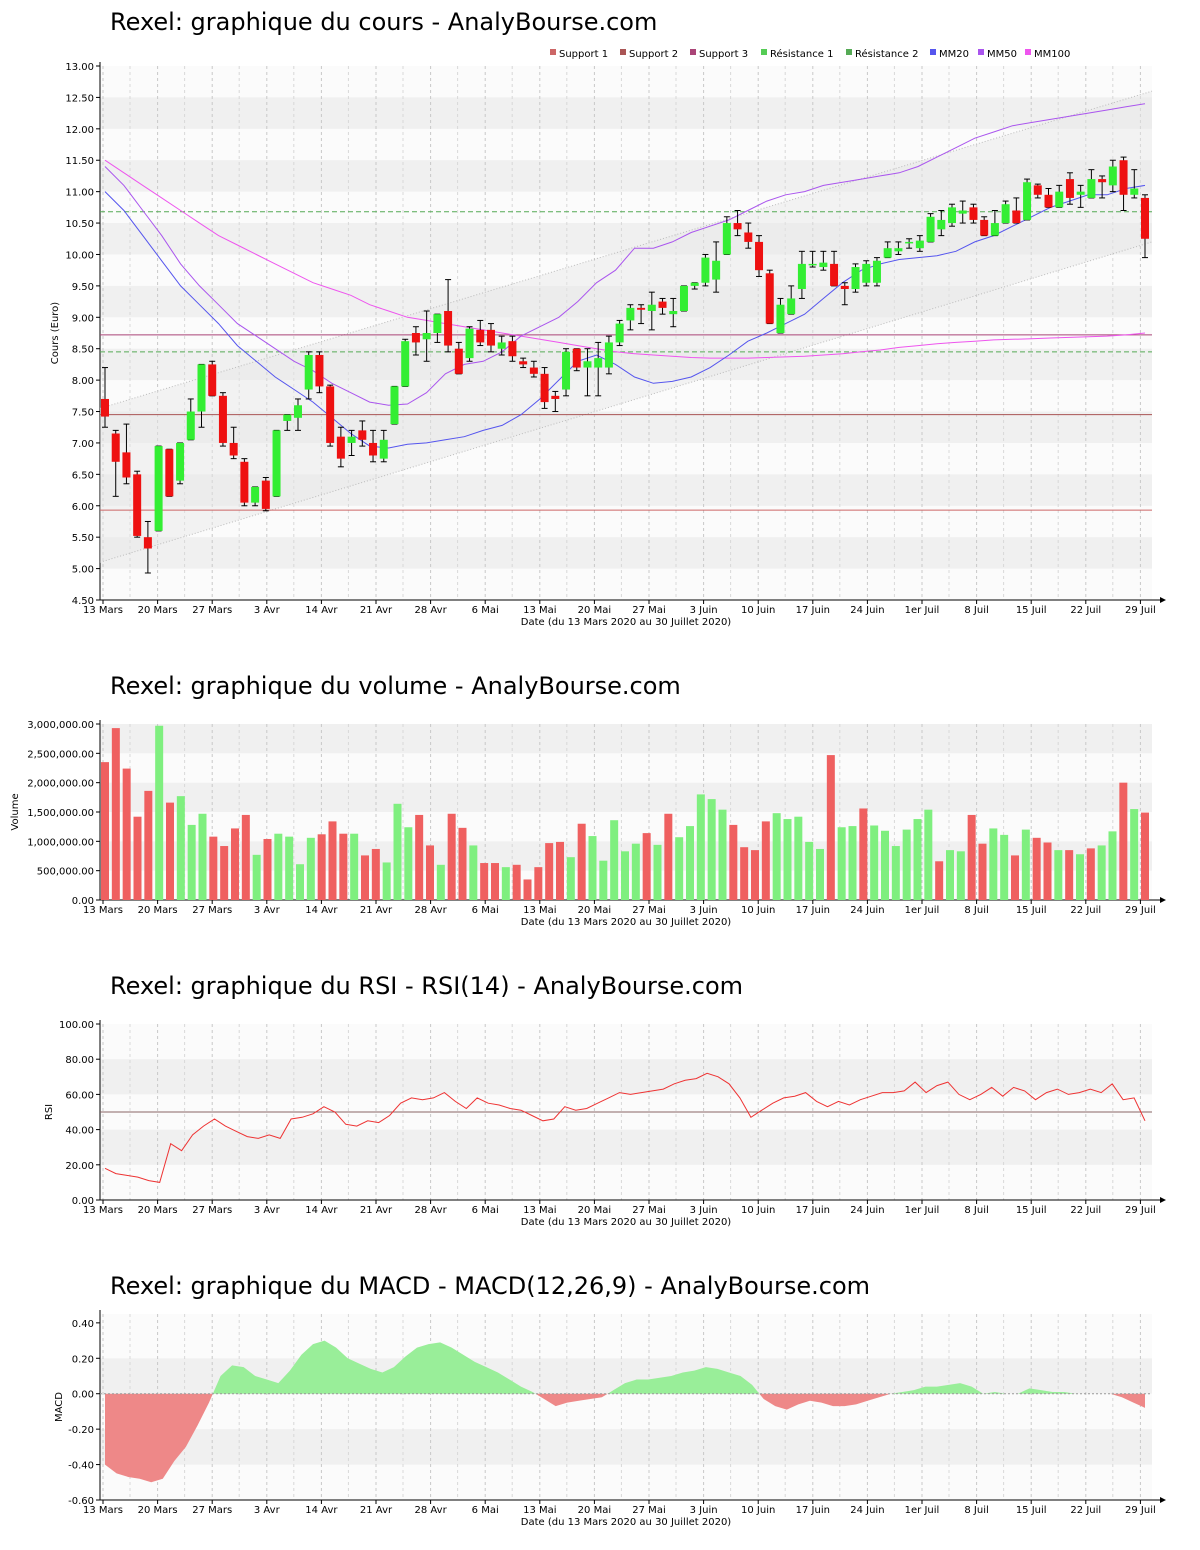 The height and width of the screenshot is (1550, 1200). Describe the element at coordinates (1000, 1388) in the screenshot. I see `macd-area-positive` at that location.